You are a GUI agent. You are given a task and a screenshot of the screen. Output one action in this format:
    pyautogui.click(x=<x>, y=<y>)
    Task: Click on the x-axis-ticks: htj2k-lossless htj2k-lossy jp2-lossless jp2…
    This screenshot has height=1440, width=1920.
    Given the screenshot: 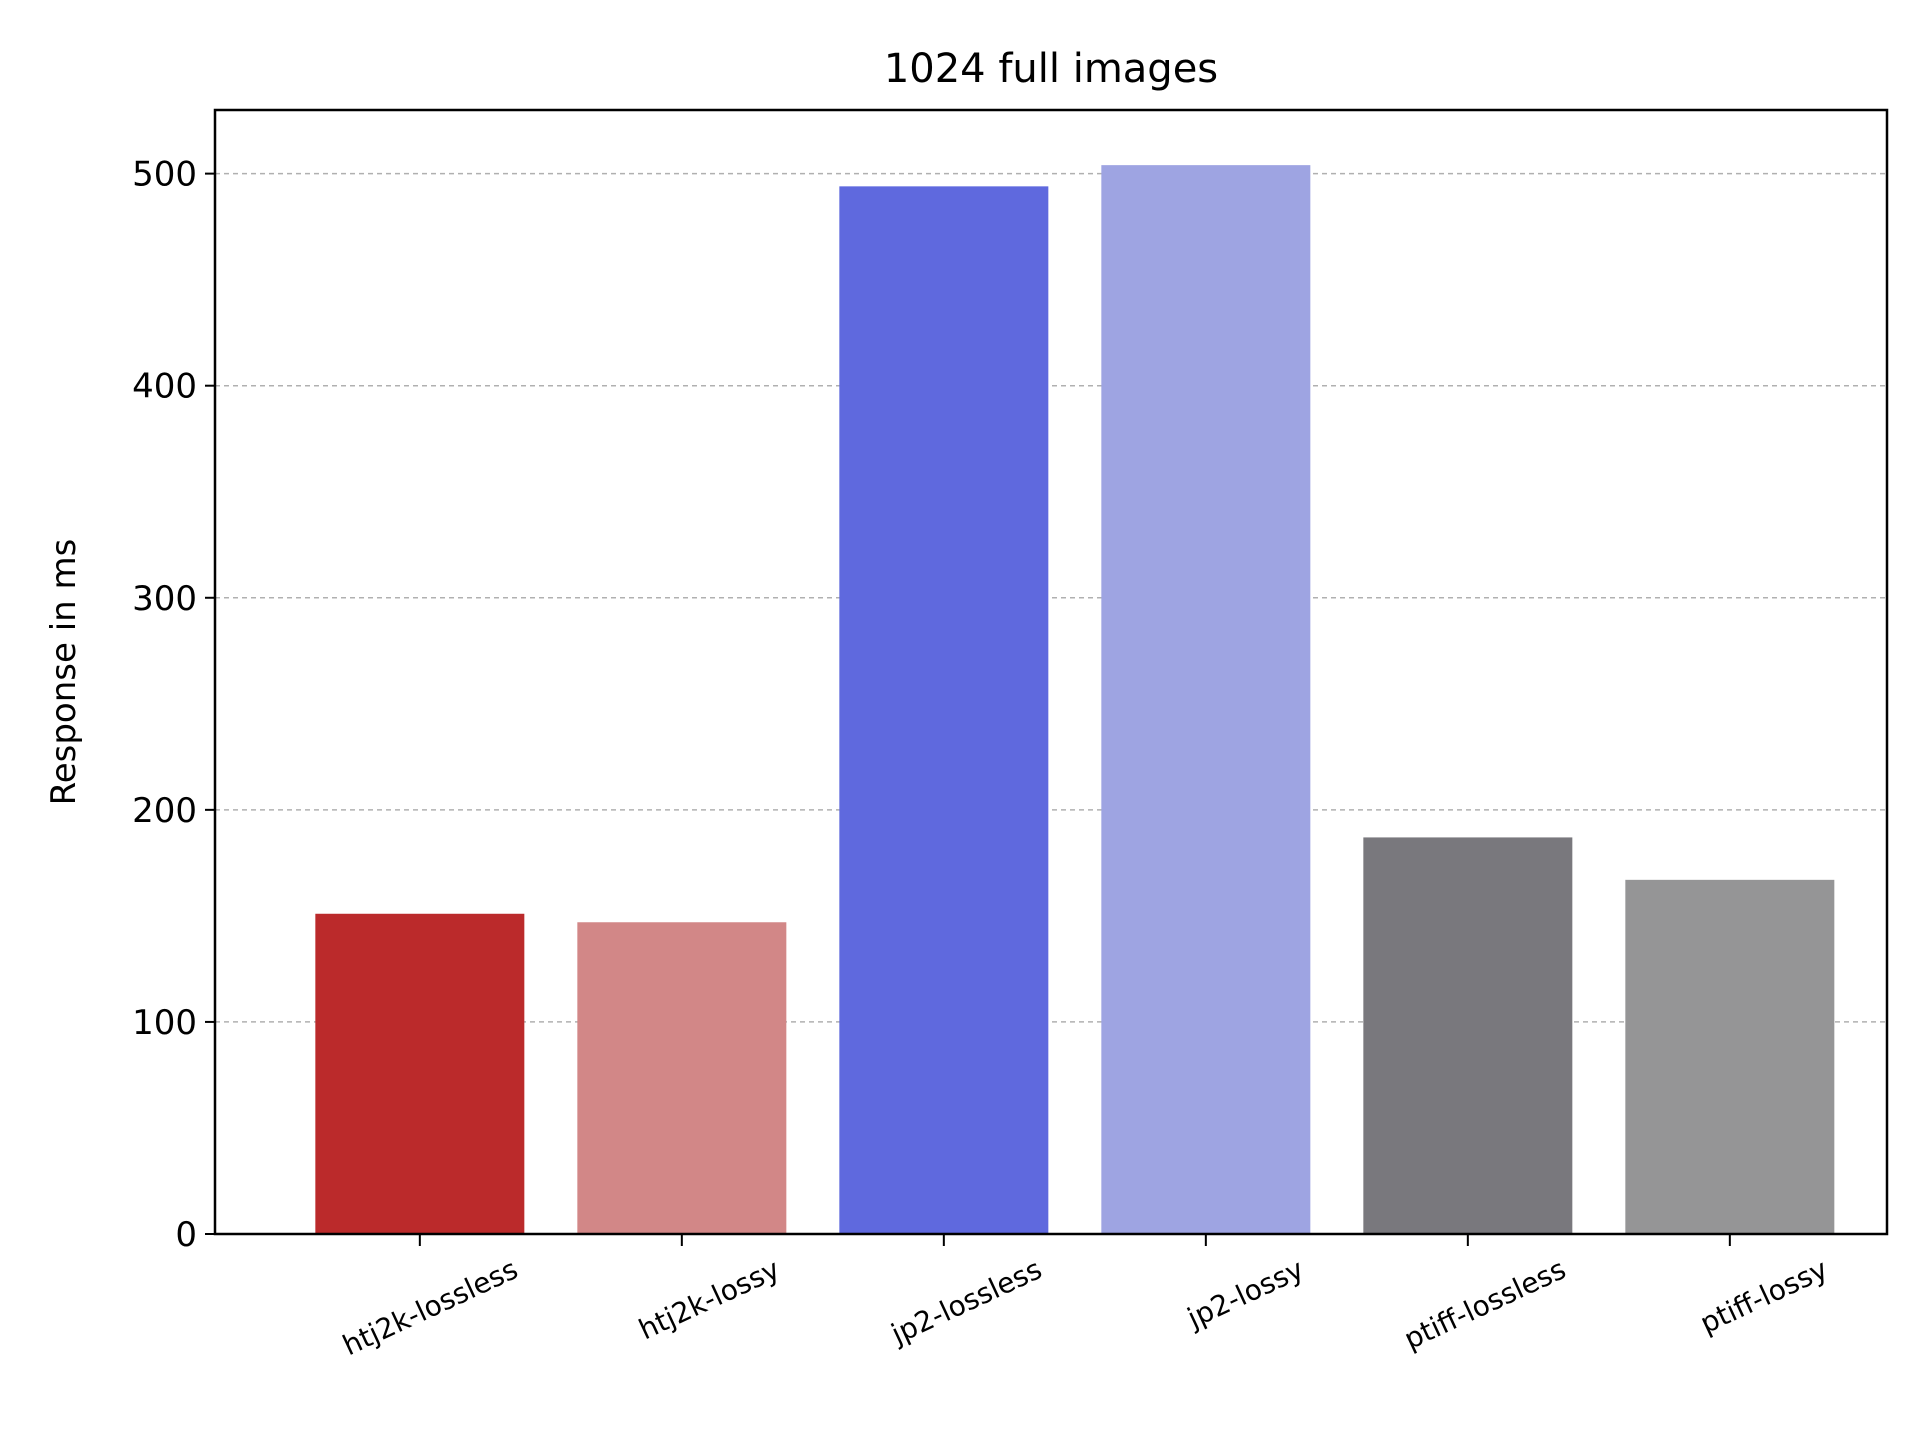 What is the action you would take?
    pyautogui.click(x=1085, y=1298)
    